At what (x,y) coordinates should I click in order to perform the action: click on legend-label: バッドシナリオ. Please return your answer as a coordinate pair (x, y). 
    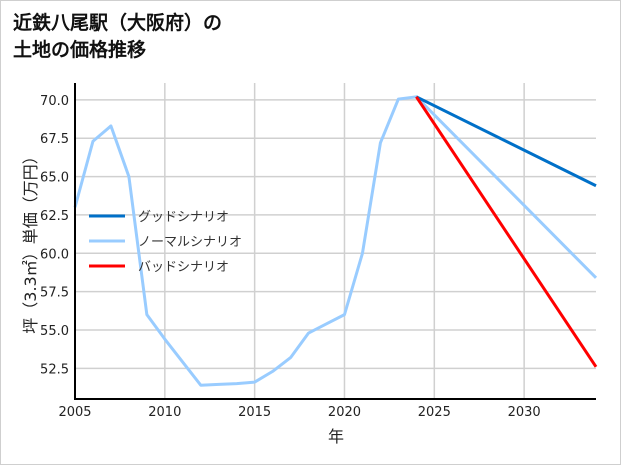
    Looking at the image, I should click on (183, 267).